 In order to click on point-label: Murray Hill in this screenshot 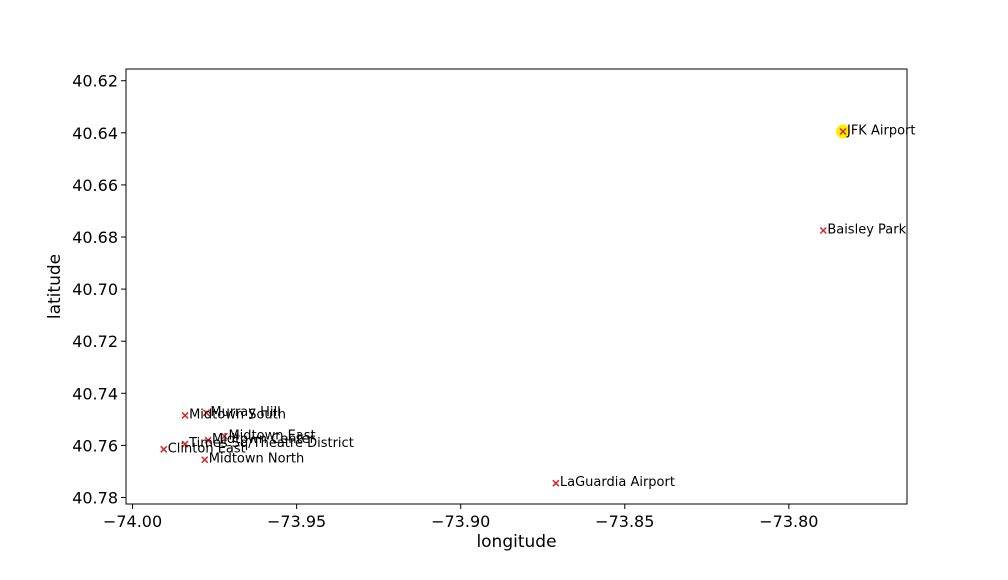, I will do `click(245, 412)`.